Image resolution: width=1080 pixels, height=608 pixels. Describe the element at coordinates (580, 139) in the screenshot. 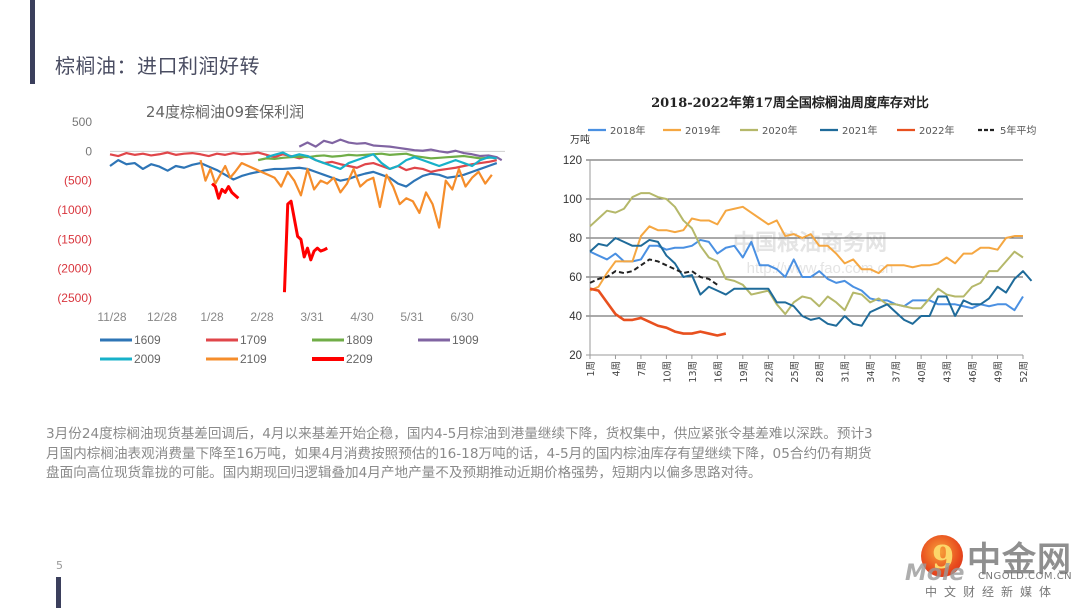

I see `y-axis-unit: 万吨` at that location.